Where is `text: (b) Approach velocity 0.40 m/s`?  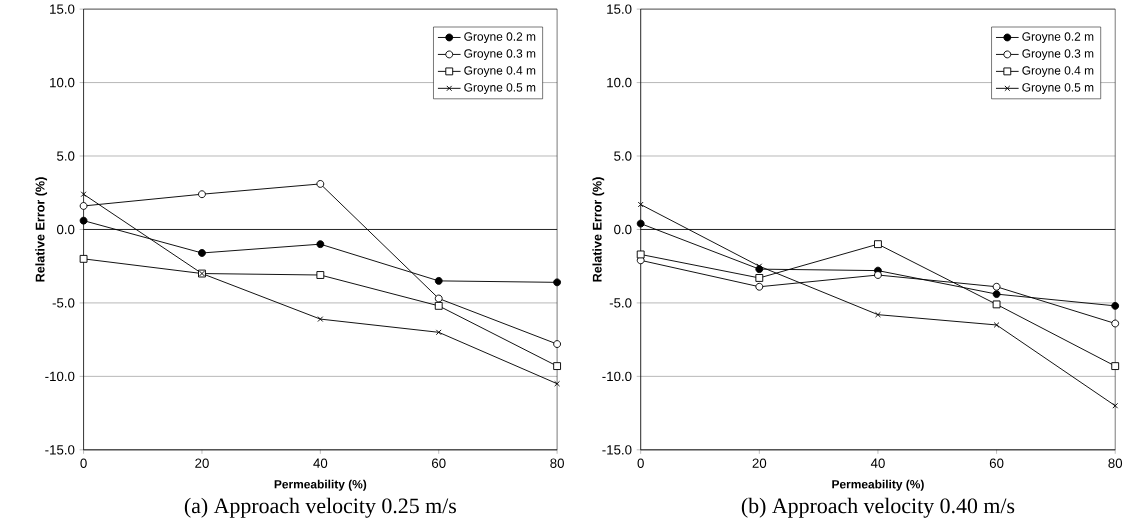 text: (b) Approach velocity 0.40 m/s is located at coordinates (878, 507).